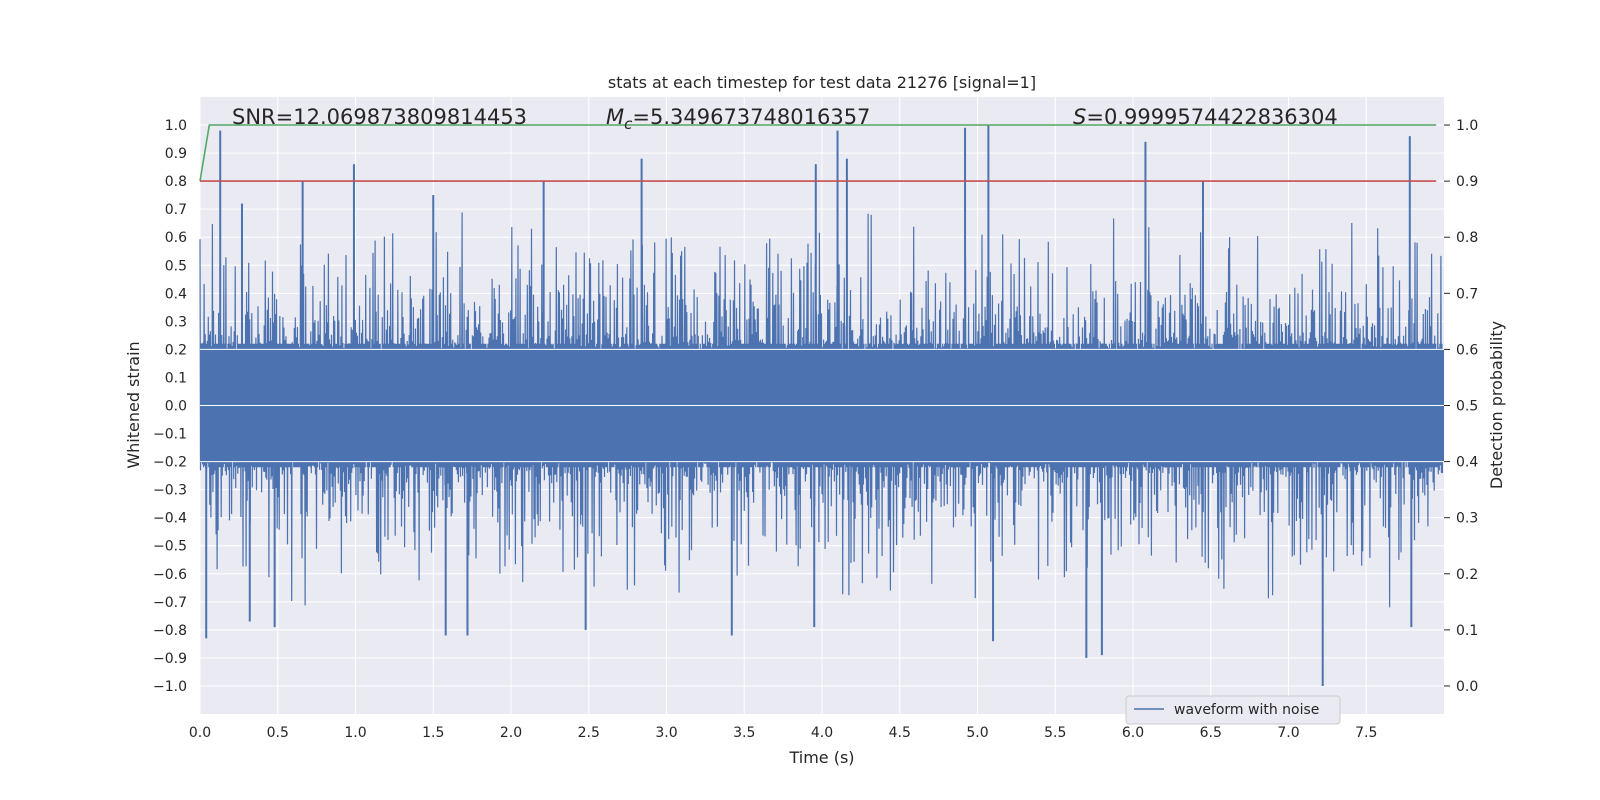  I want to click on y-tick-label: −0.5, so click(170, 547).